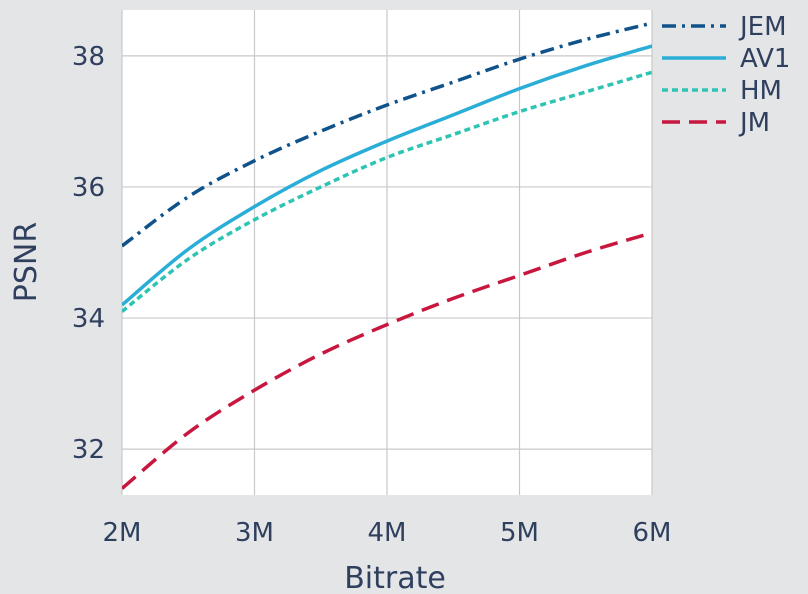  Describe the element at coordinates (519, 533) in the screenshot. I see `x-tick-label-3: 5M` at that location.